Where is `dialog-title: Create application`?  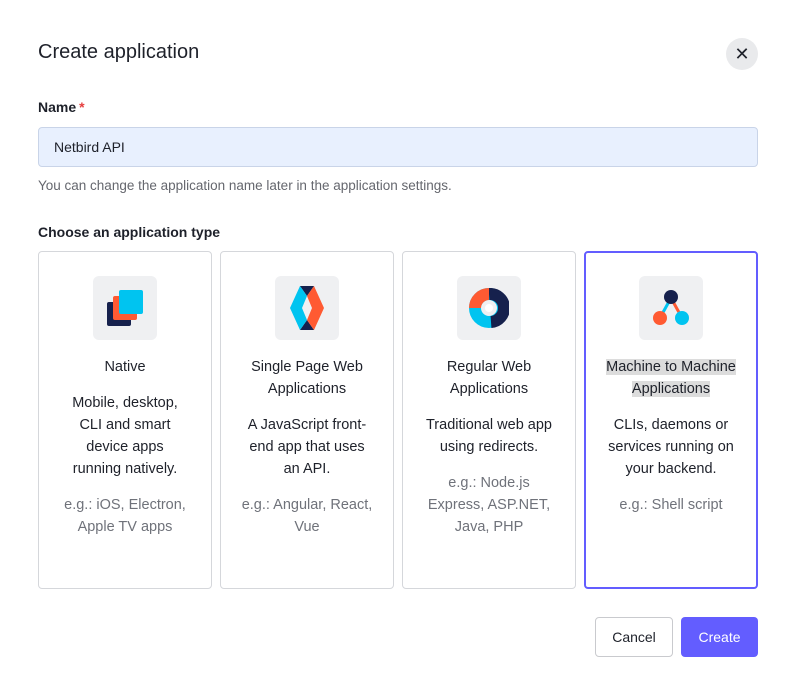
dialog-title: Create application is located at coordinates (119, 52).